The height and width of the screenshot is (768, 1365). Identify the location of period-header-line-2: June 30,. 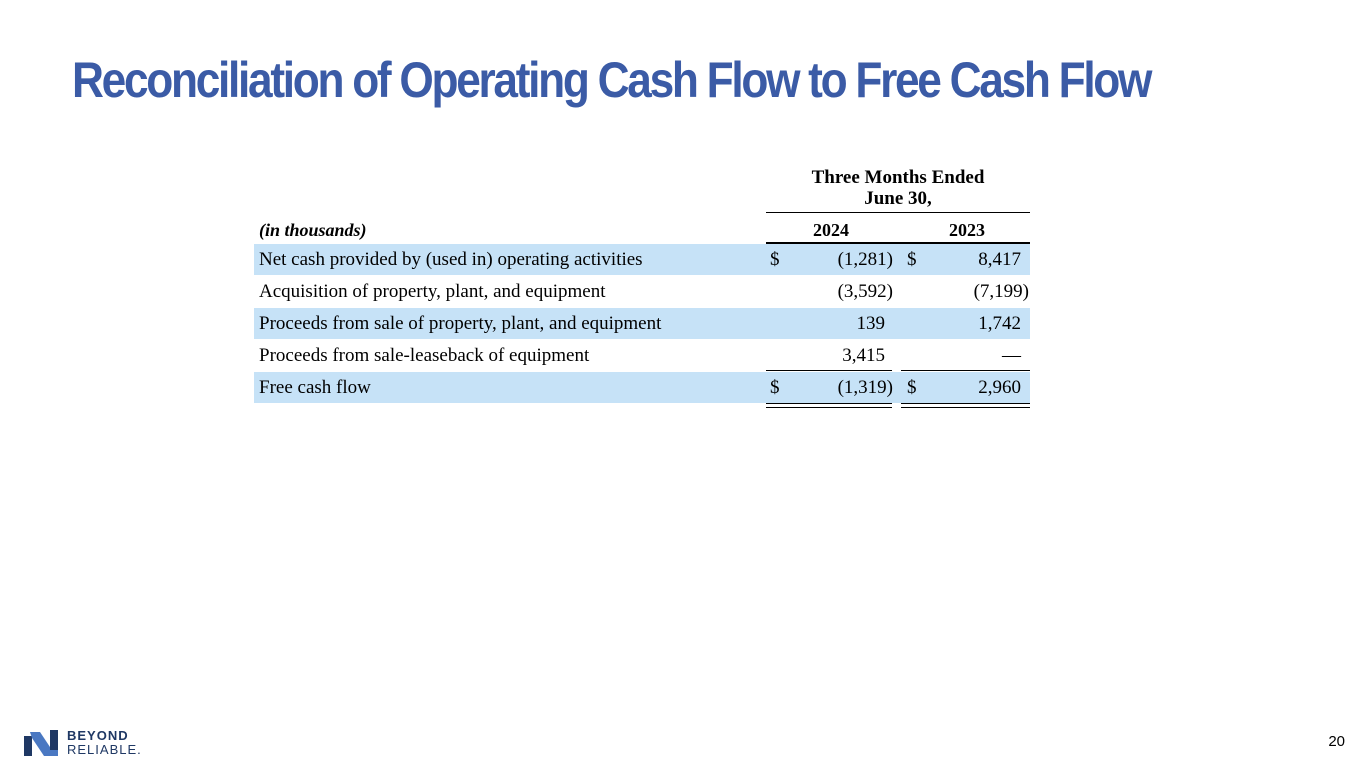
(898, 198).